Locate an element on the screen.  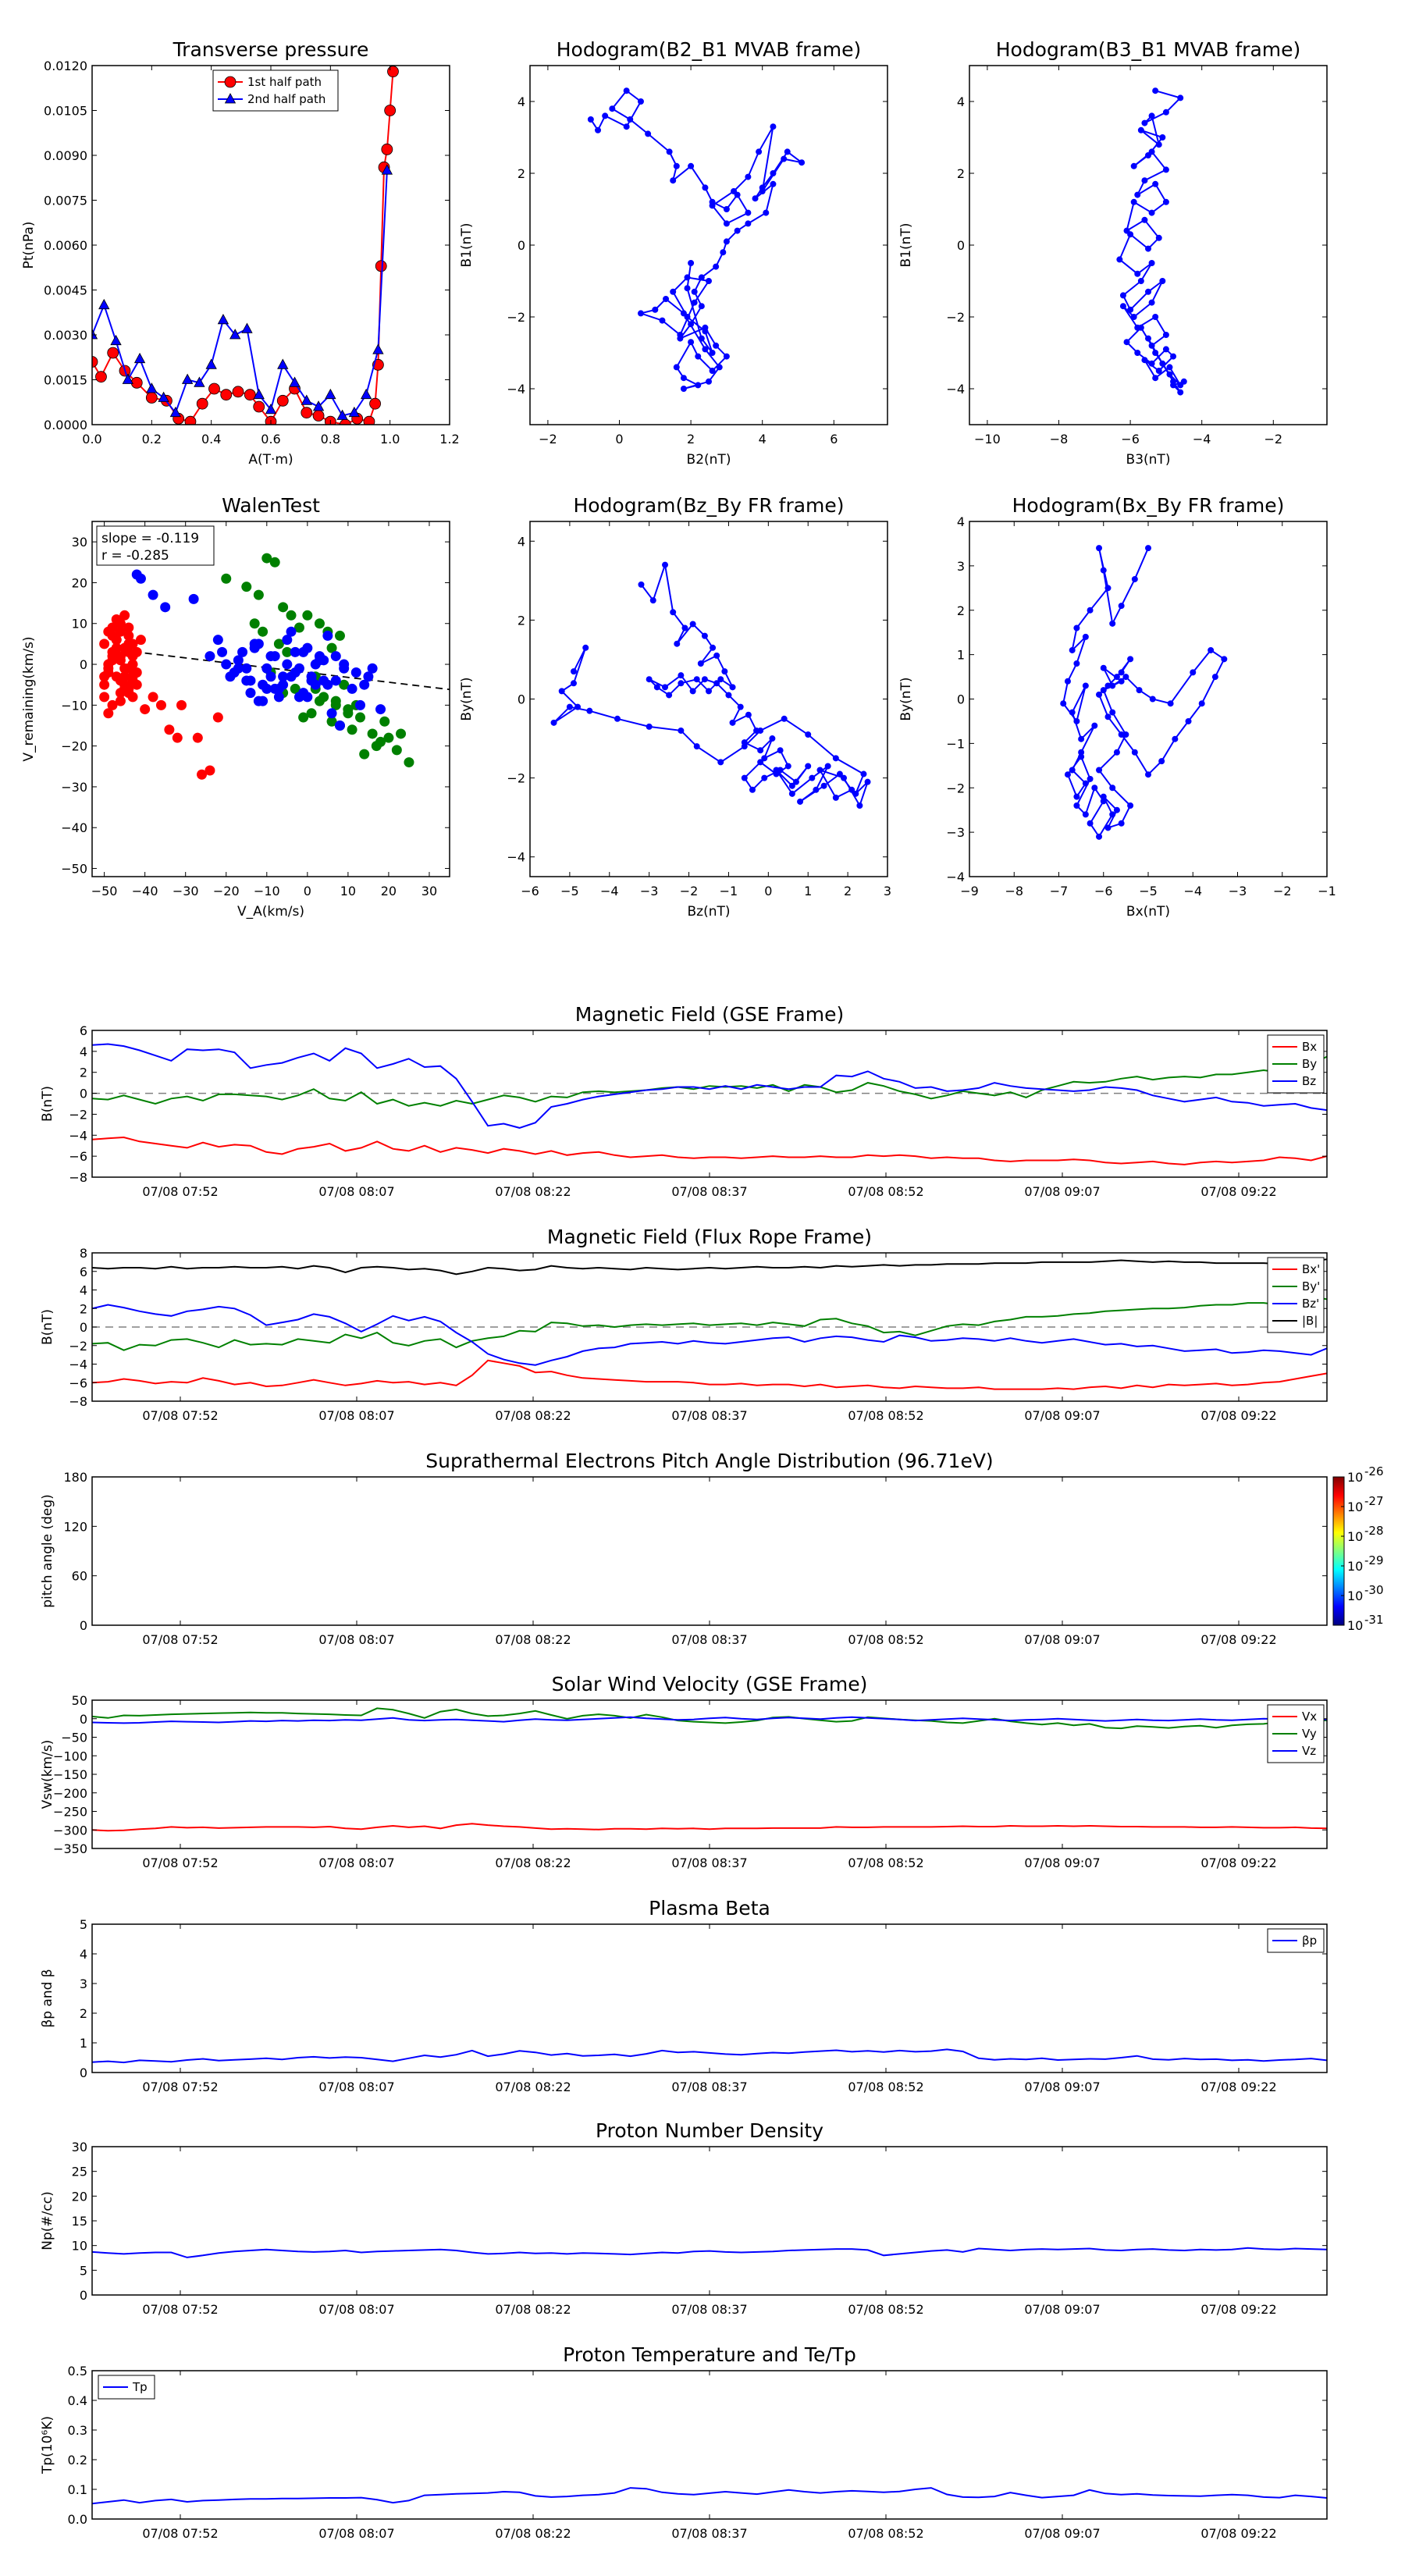
colorbar-exponent: -29 is located at coordinates (1374, 1560).